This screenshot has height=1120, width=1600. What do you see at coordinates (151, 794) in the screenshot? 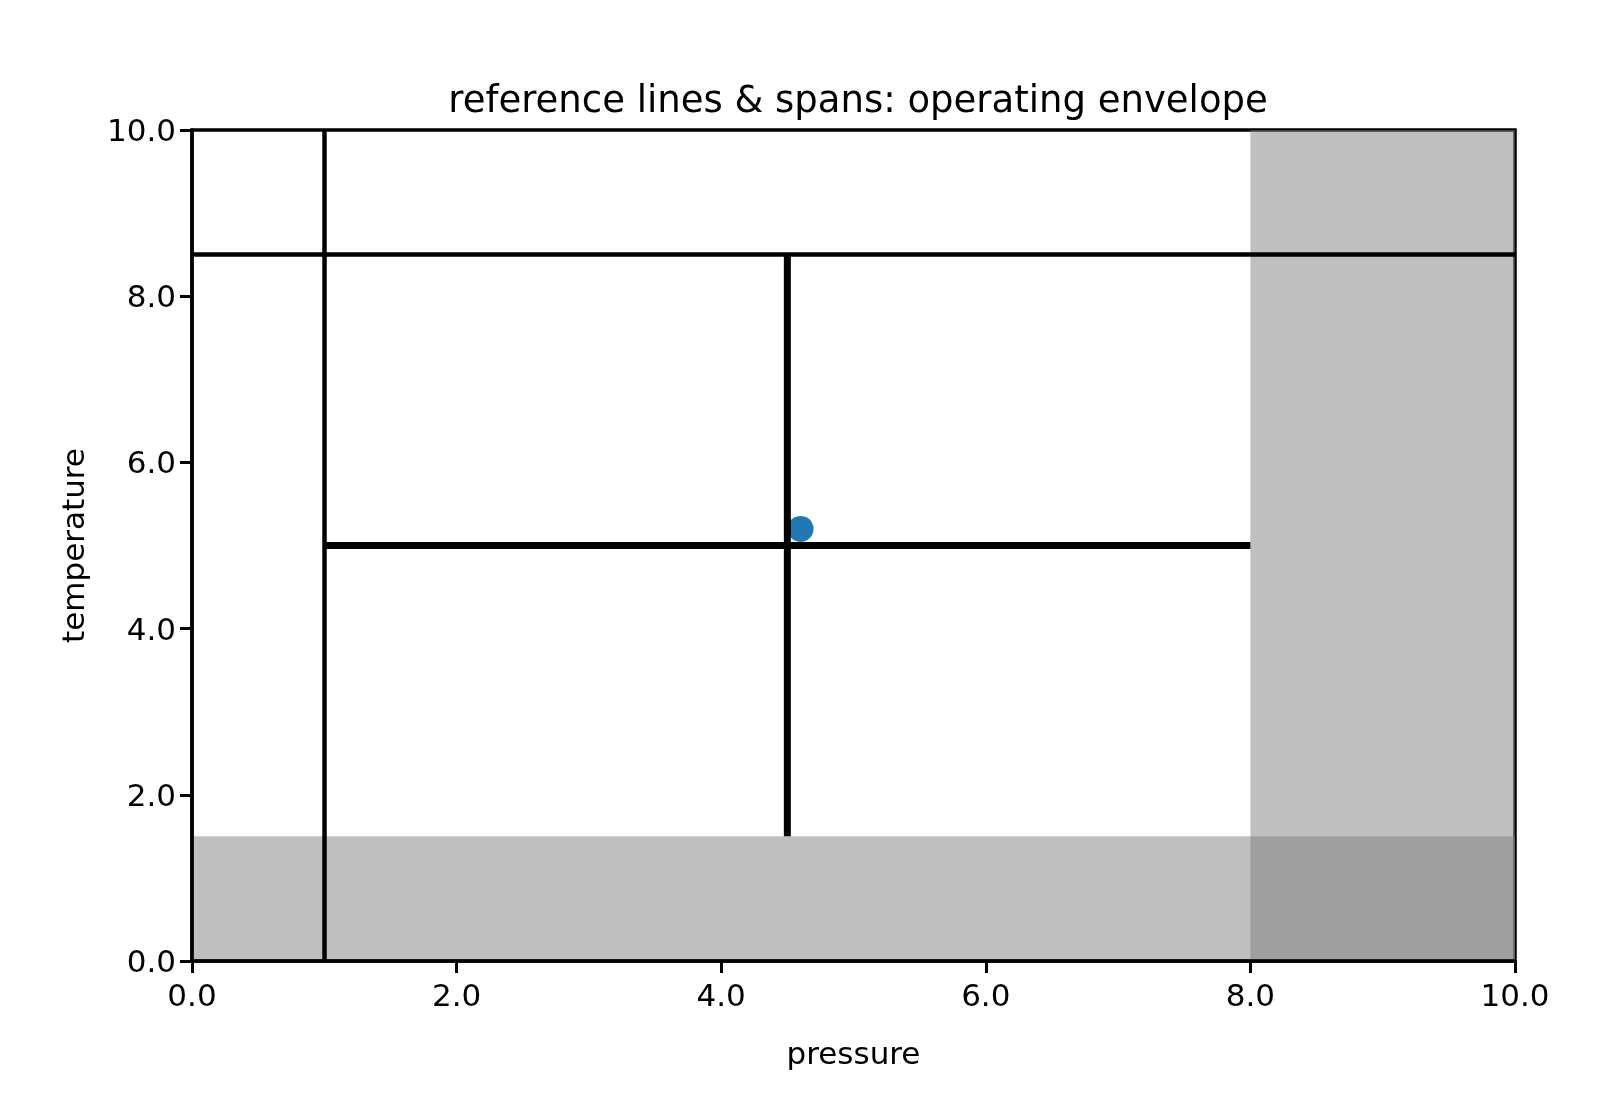
I see `y-tick-label: 2.0` at bounding box center [151, 794].